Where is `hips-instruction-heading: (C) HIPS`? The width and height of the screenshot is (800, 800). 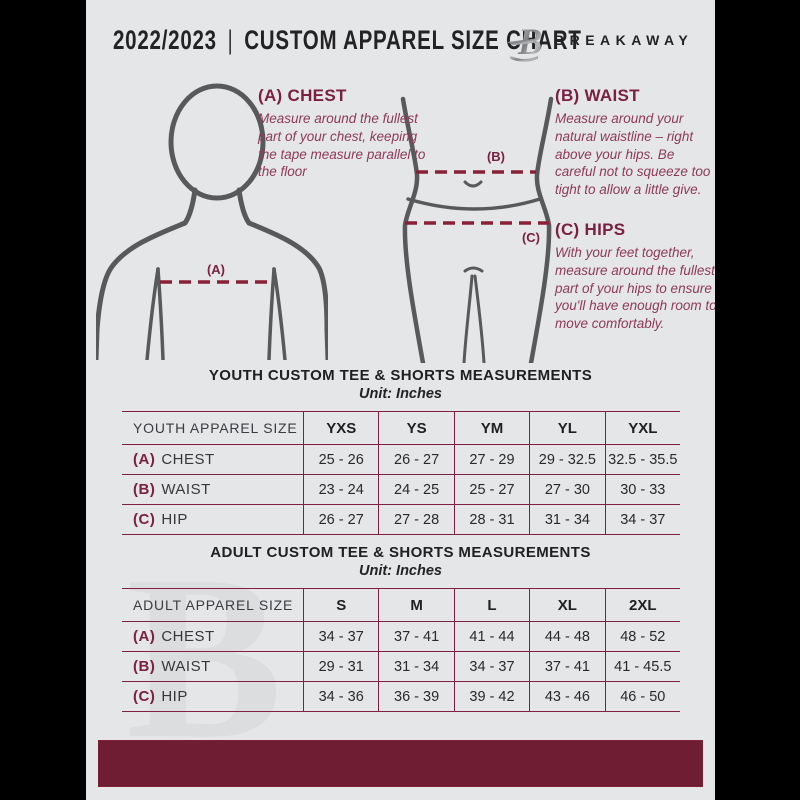
hips-instruction-heading: (C) HIPS is located at coordinates (590, 229).